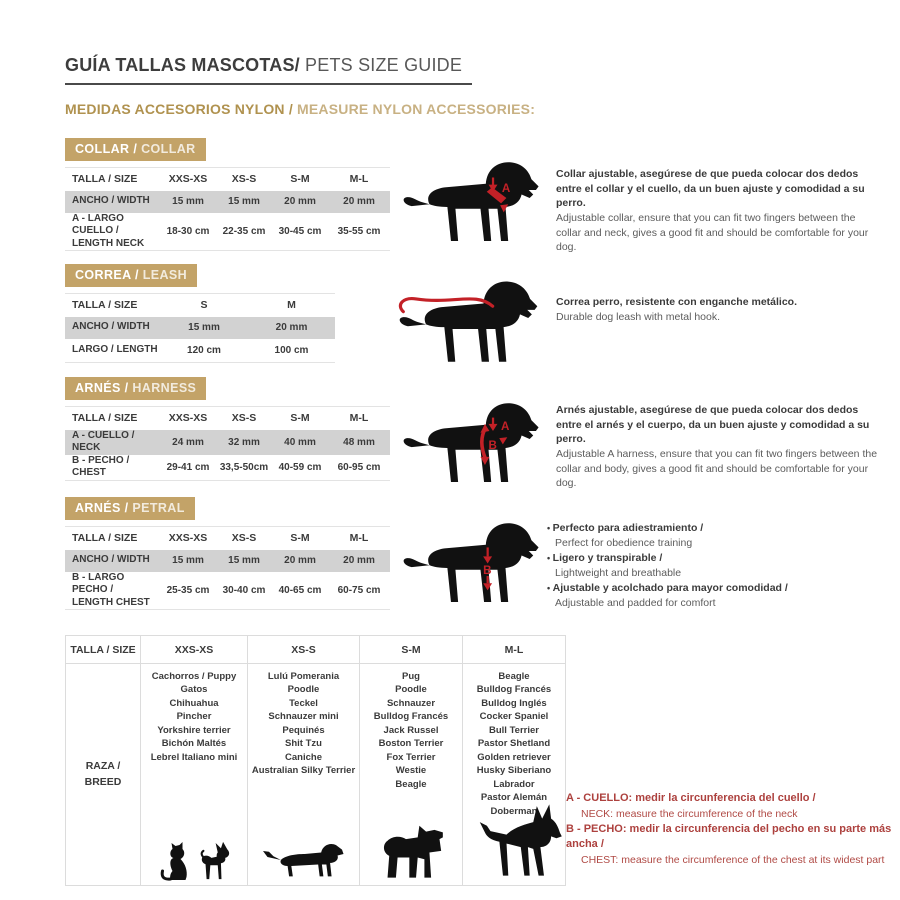 This screenshot has height=900, width=900. Describe the element at coordinates (105, 417) in the screenshot. I see `harness-col-header: TALLA / SIZE` at that location.